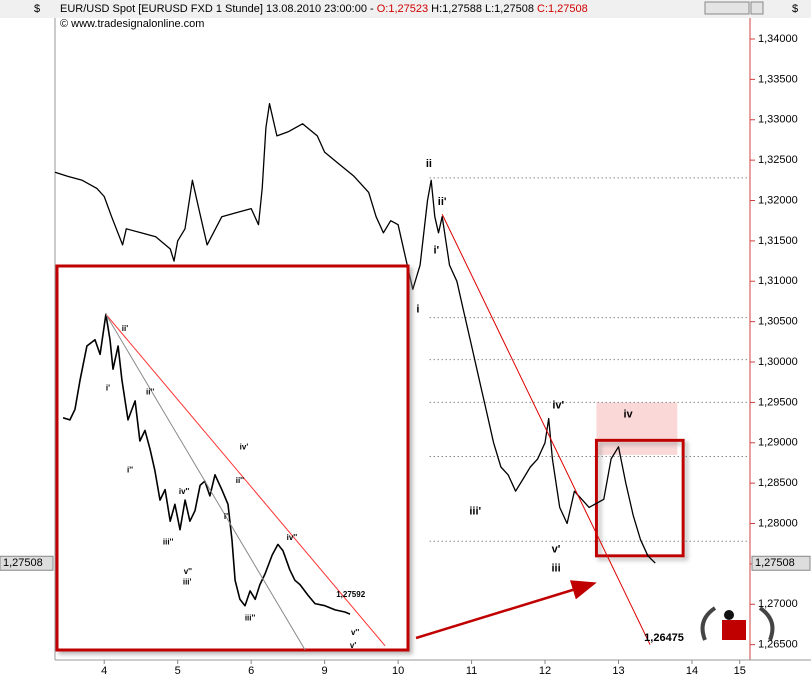 Image resolution: width=811 pixels, height=681 pixels. What do you see at coordinates (325, 671) in the screenshot?
I see `x-tick-label: 9` at bounding box center [325, 671].